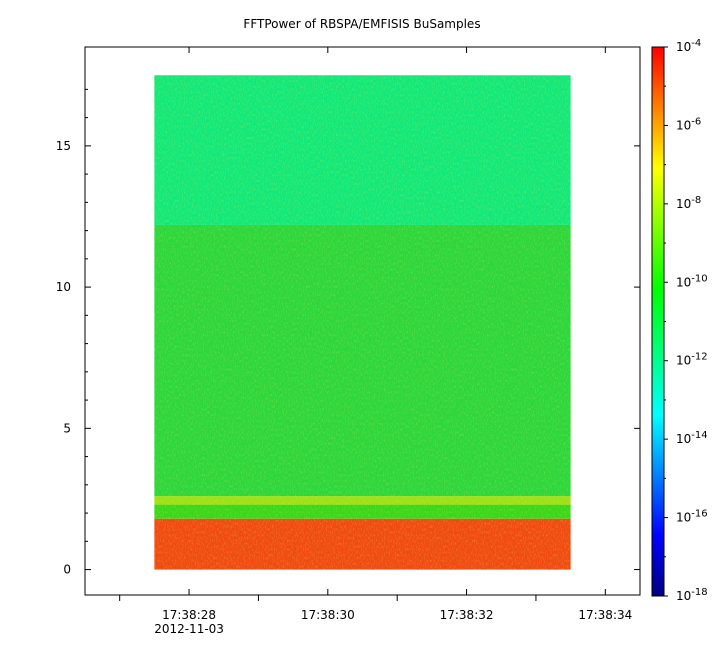 The width and height of the screenshot is (724, 656). What do you see at coordinates (688, 203) in the screenshot?
I see `colorbar-tick-label: 10⁻⁸` at bounding box center [688, 203].